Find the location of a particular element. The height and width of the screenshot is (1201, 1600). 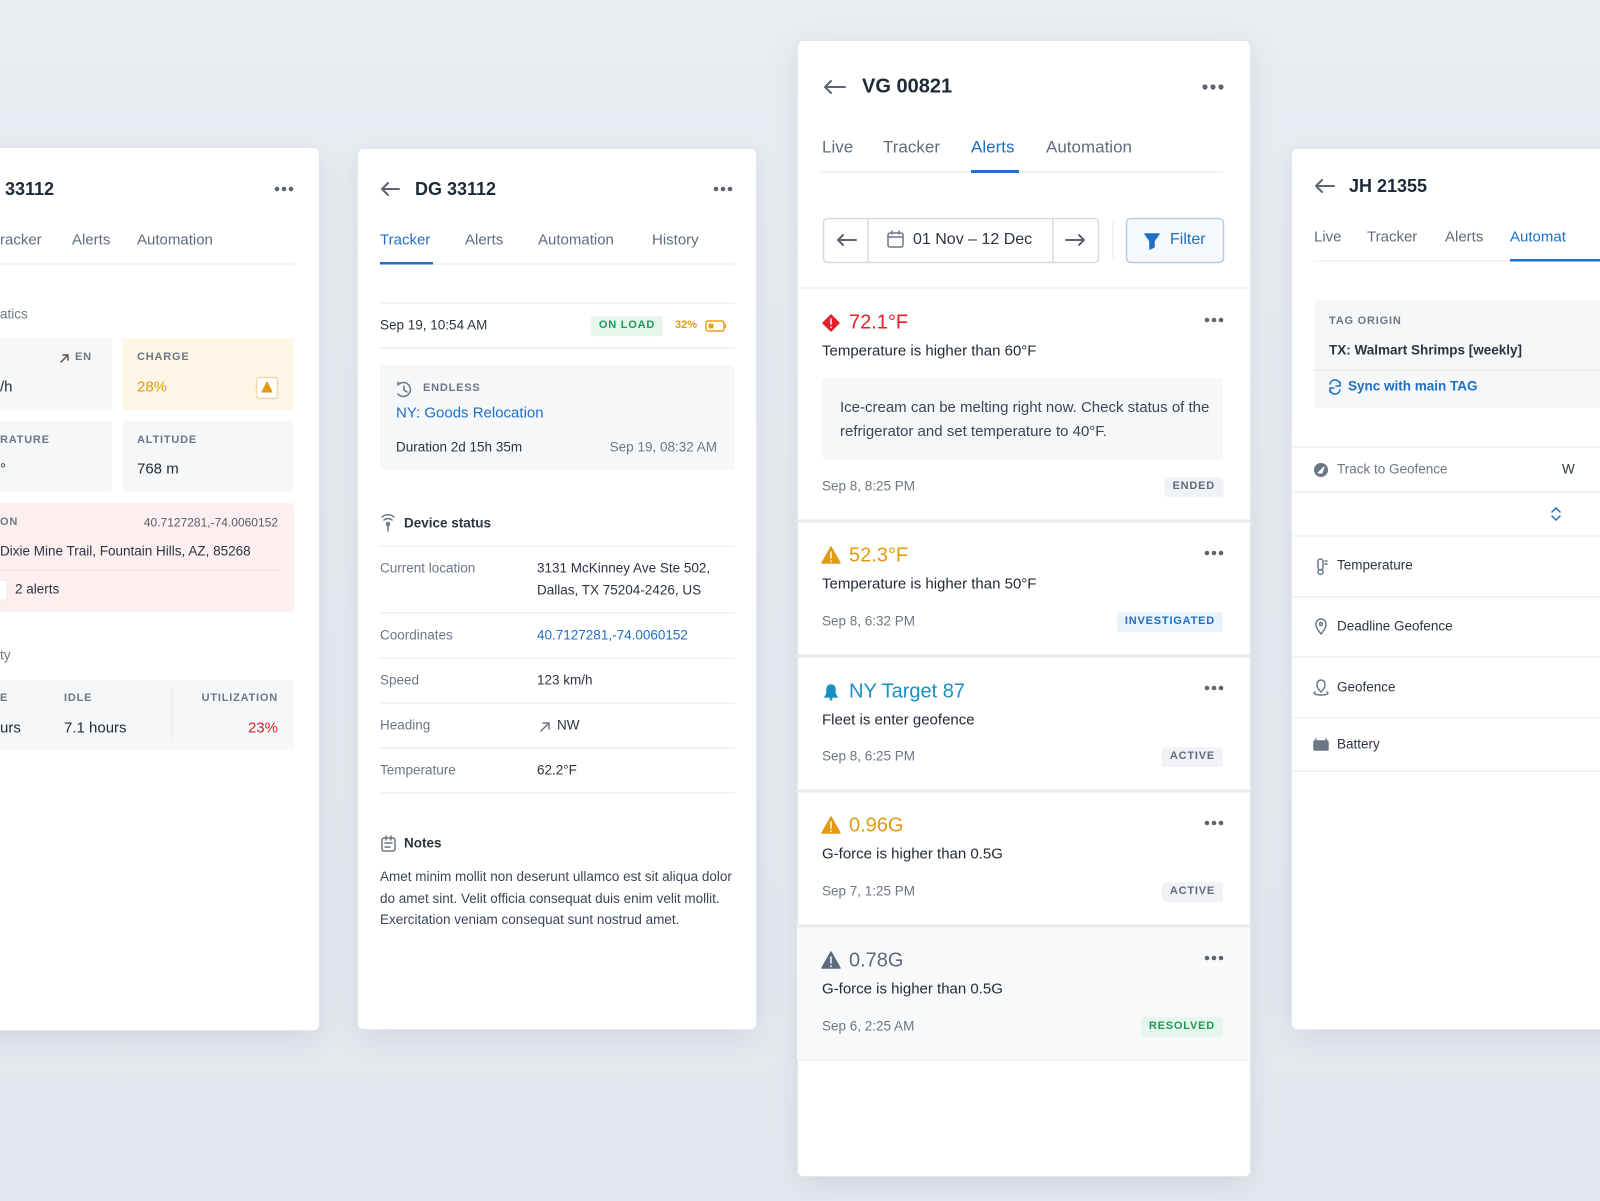

stat-label: UTILIZATION is located at coordinates (239, 698).